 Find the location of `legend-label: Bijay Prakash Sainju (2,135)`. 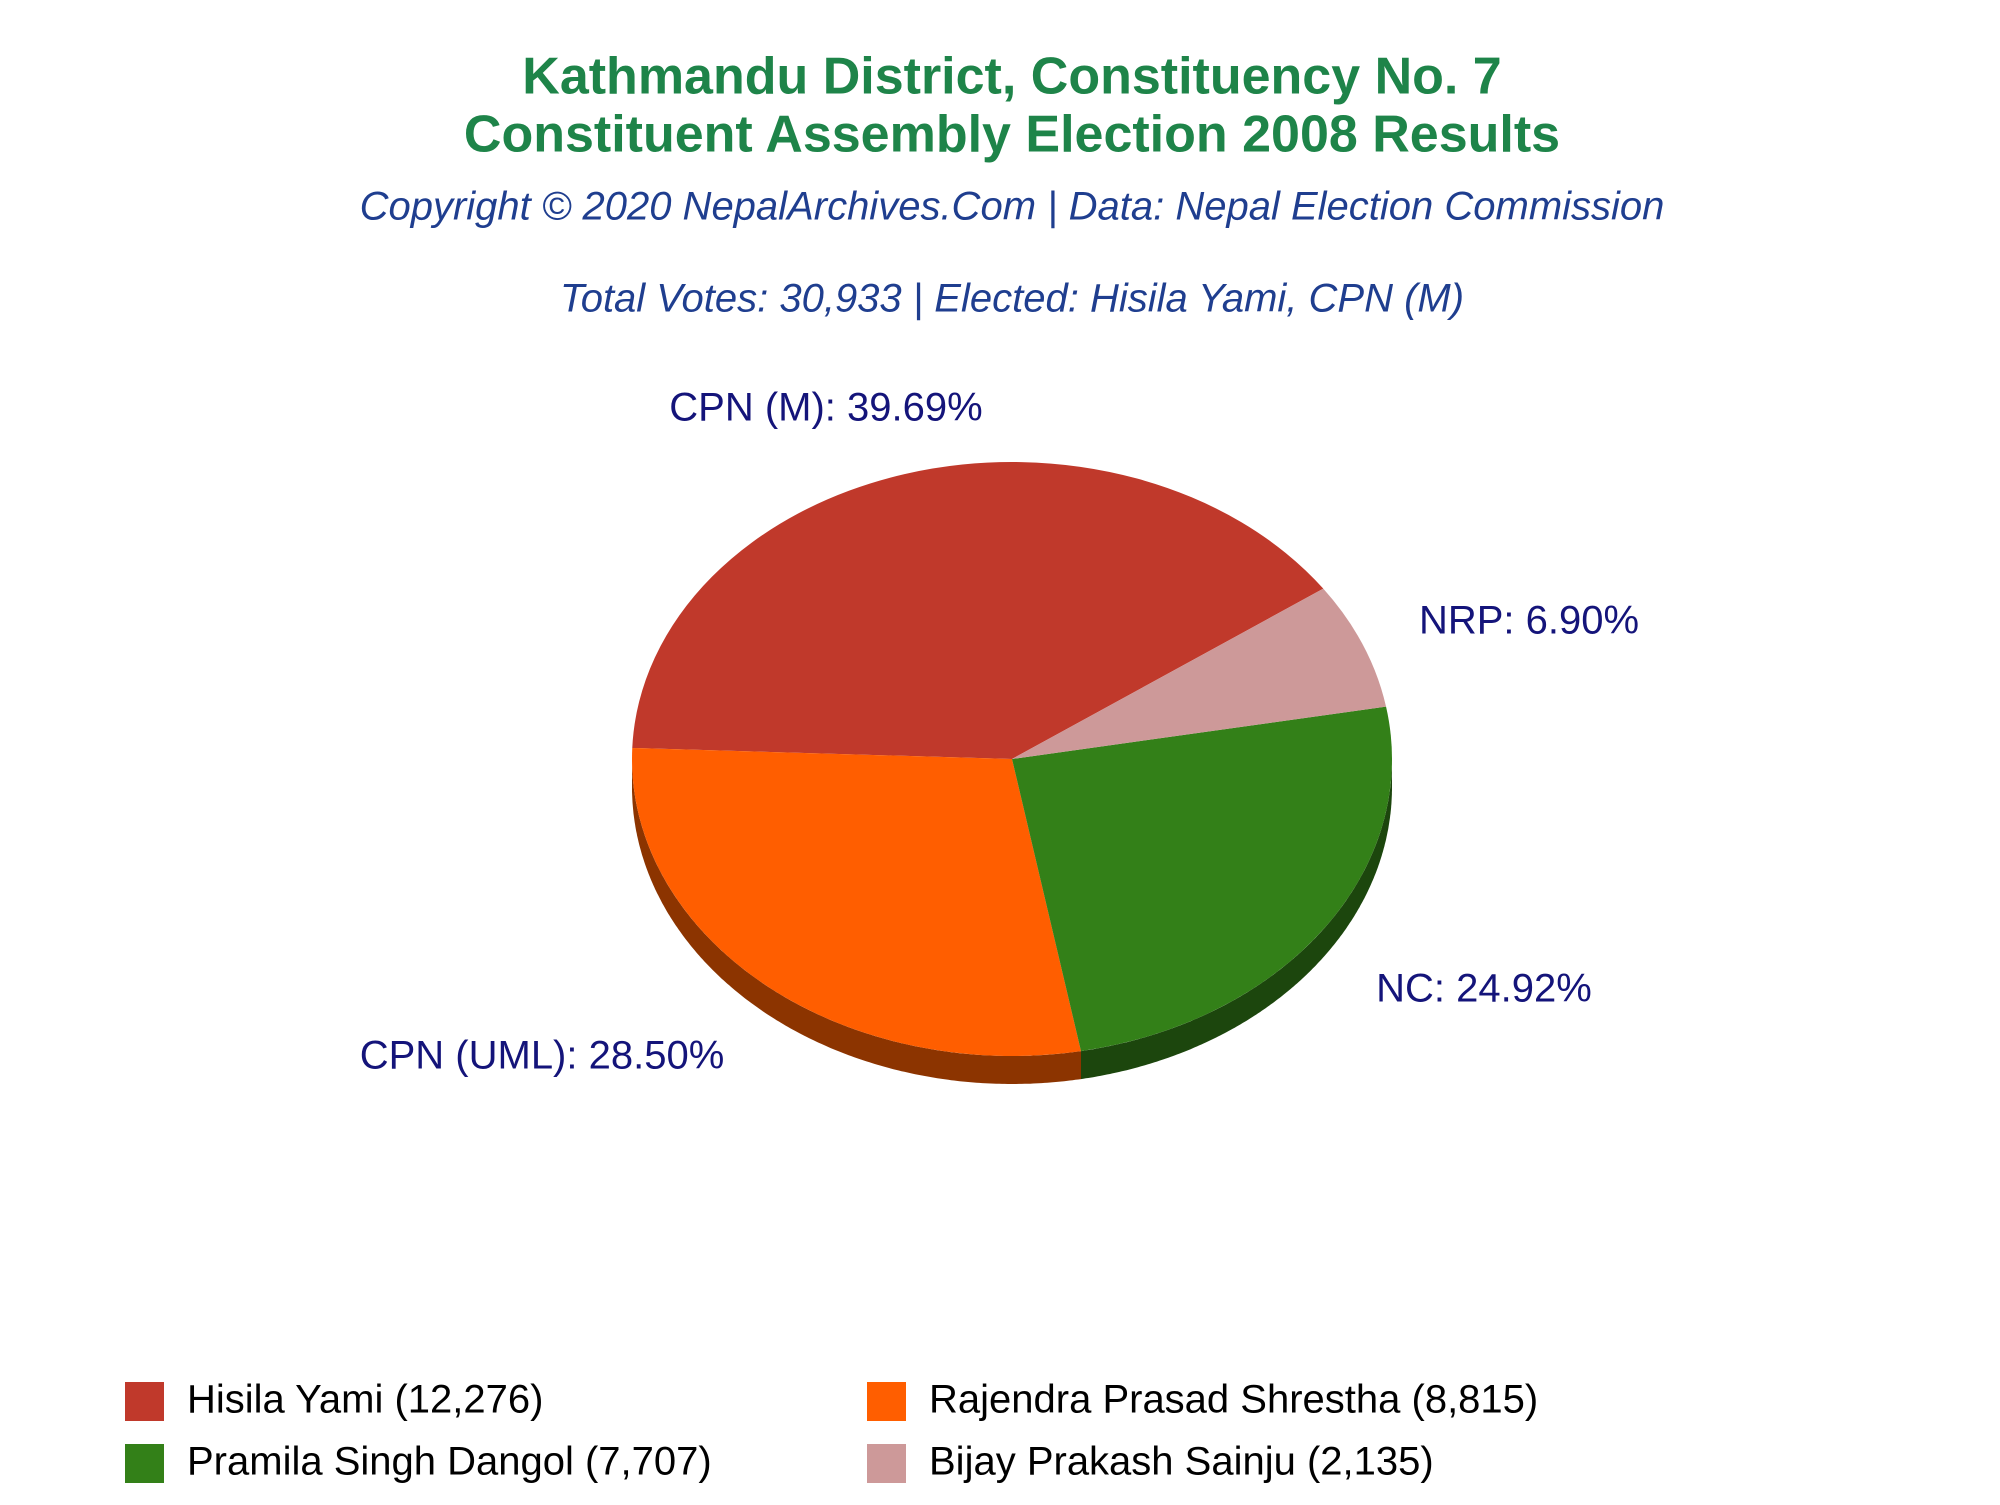

legend-label: Bijay Prakash Sainju (2,135) is located at coordinates (1181, 1462).